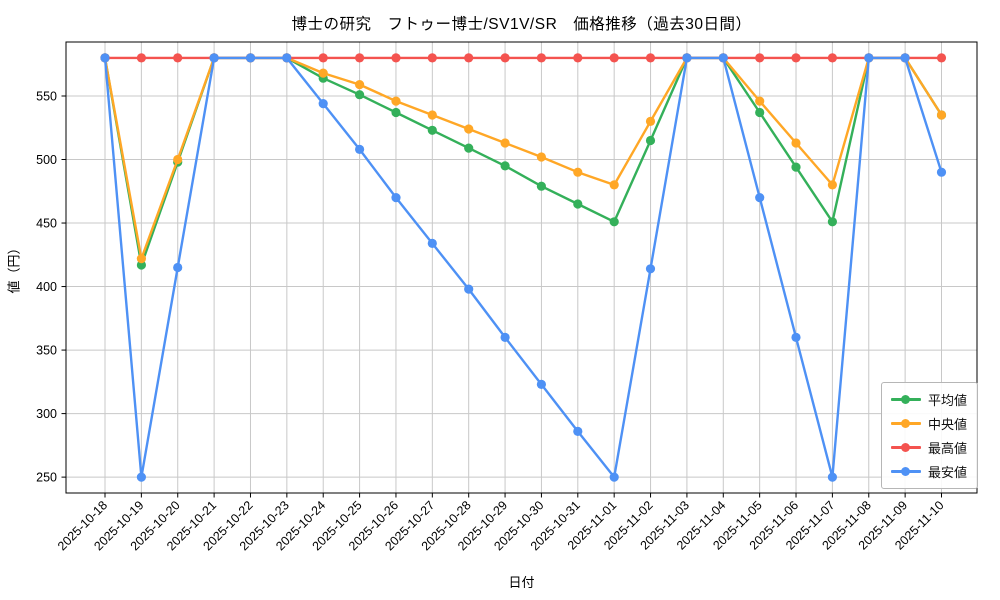 The image size is (1000, 600). Describe the element at coordinates (521, 582) in the screenshot. I see `x-axis-label: 日付` at that location.